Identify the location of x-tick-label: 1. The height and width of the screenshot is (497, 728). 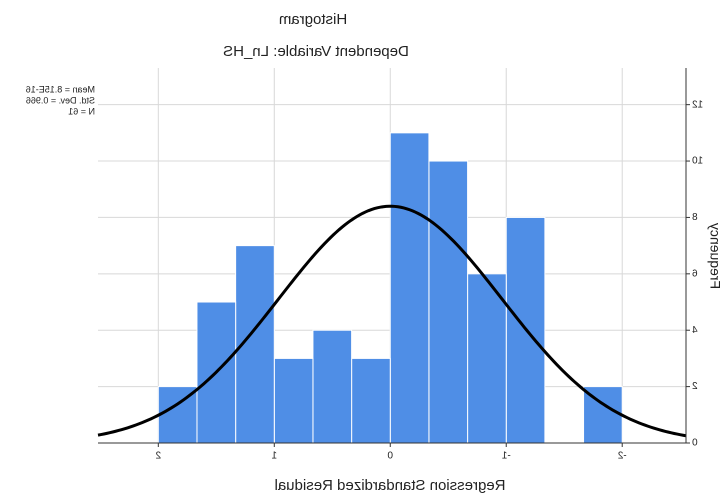
(274, 456).